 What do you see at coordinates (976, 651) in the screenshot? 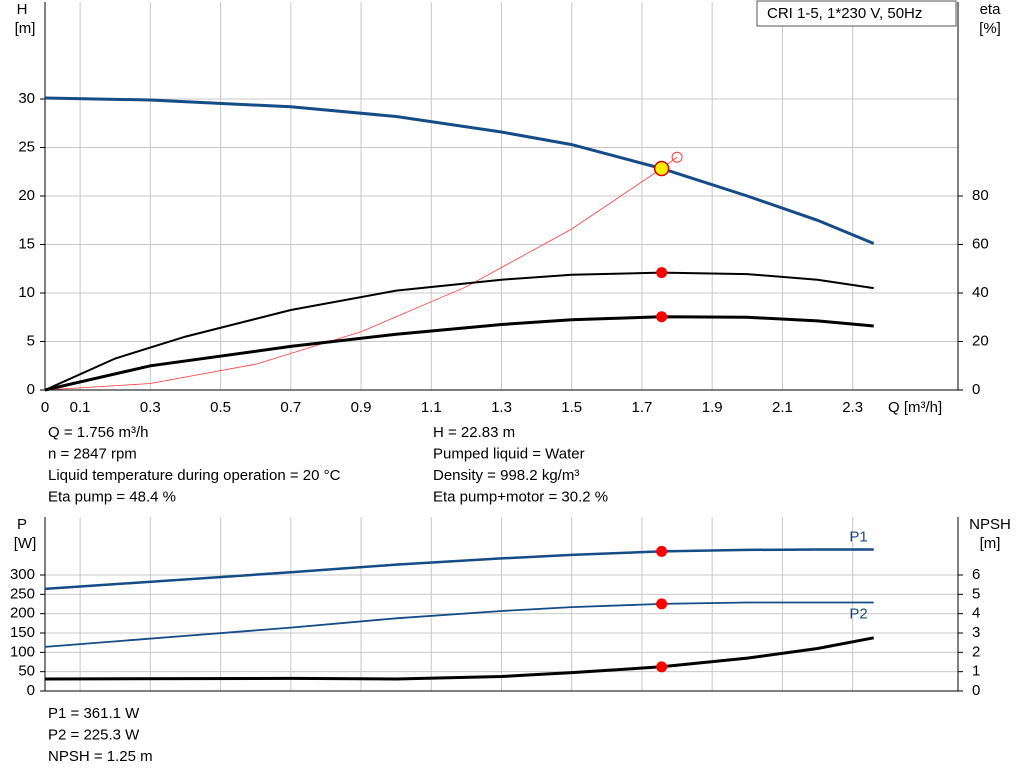
I see `y2-tick-label: 2` at bounding box center [976, 651].